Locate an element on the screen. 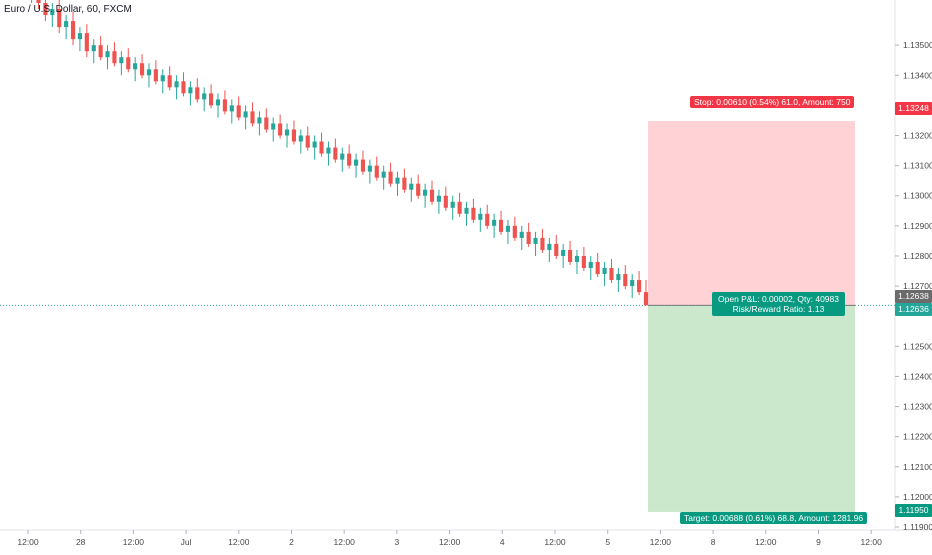  y-tick-label: 1.12700 is located at coordinates (917, 286).